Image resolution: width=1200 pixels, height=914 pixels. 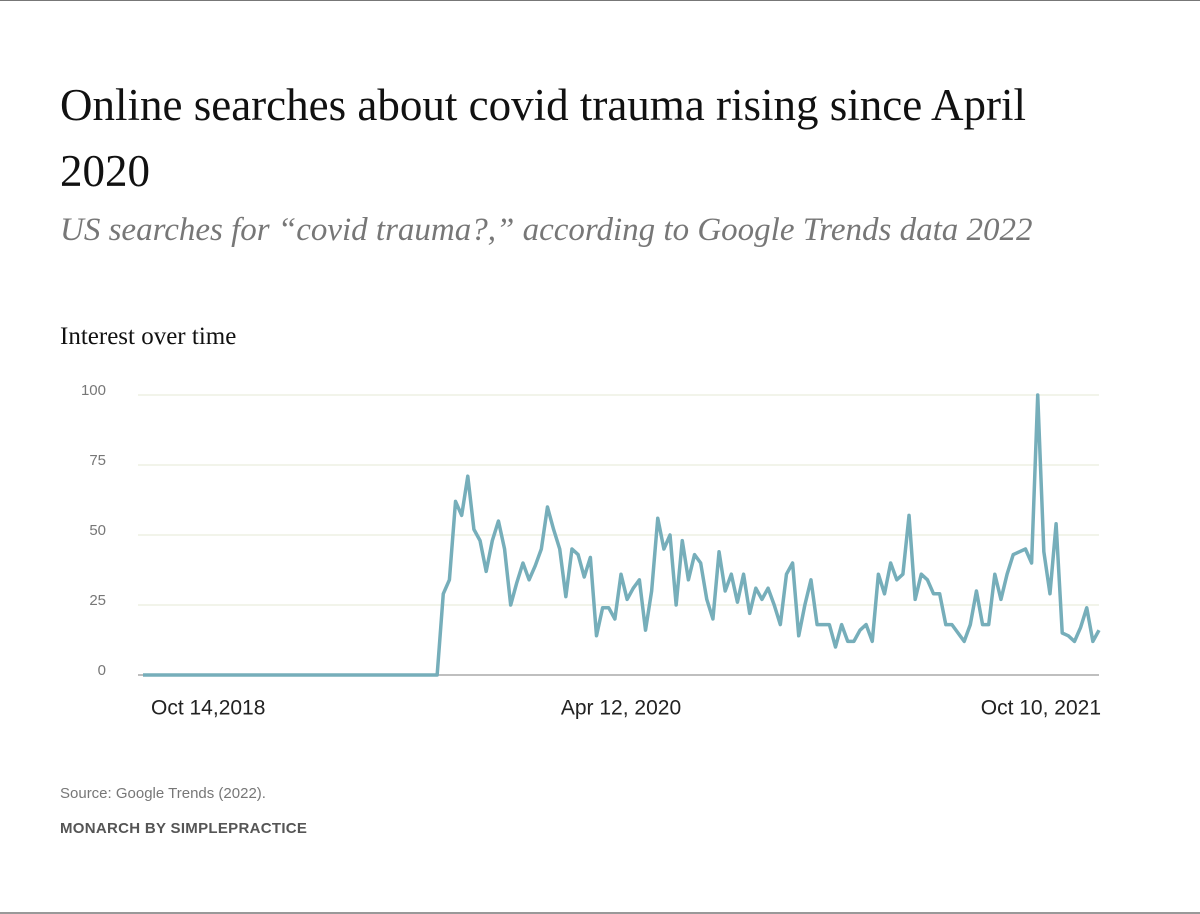 What do you see at coordinates (1041, 708) in the screenshot?
I see `x-tick-label: Oct 10, 2021` at bounding box center [1041, 708].